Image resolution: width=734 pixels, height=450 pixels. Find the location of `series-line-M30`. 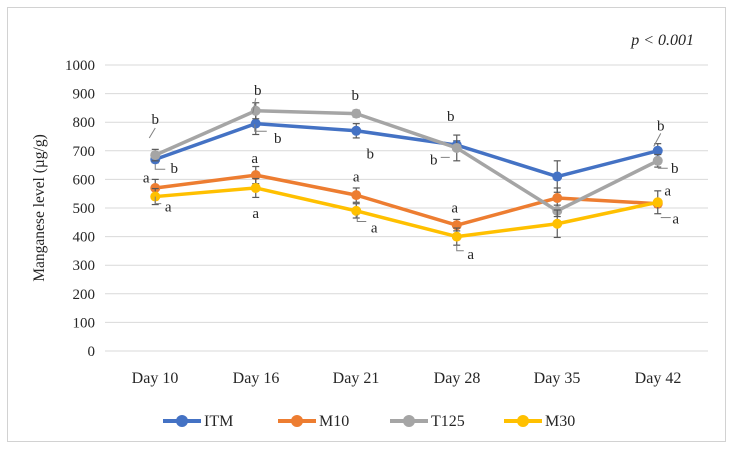

series-line-M30 is located at coordinates (407, 212).